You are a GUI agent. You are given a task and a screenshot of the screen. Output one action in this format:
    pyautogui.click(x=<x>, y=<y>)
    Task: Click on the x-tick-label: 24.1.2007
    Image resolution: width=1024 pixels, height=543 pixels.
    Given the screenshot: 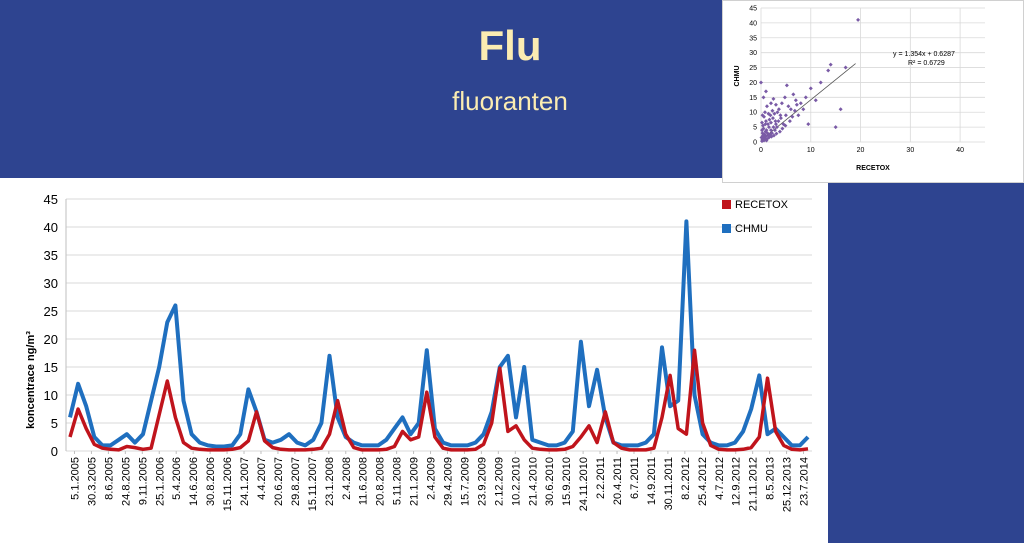 What is the action you would take?
    pyautogui.click(x=245, y=481)
    